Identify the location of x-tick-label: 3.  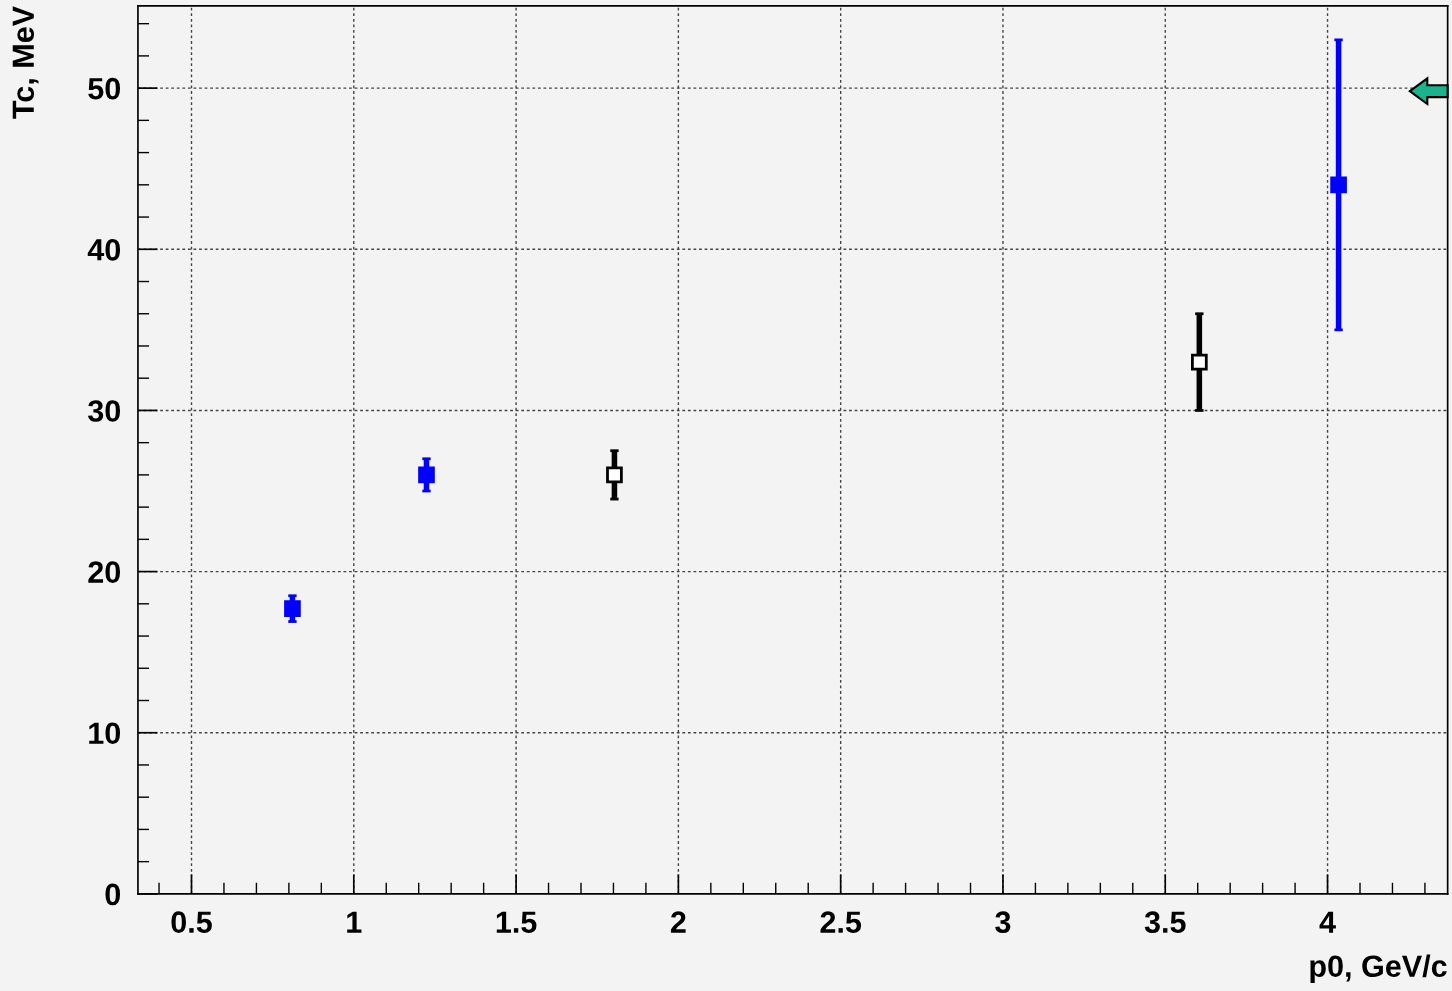
(1003, 922).